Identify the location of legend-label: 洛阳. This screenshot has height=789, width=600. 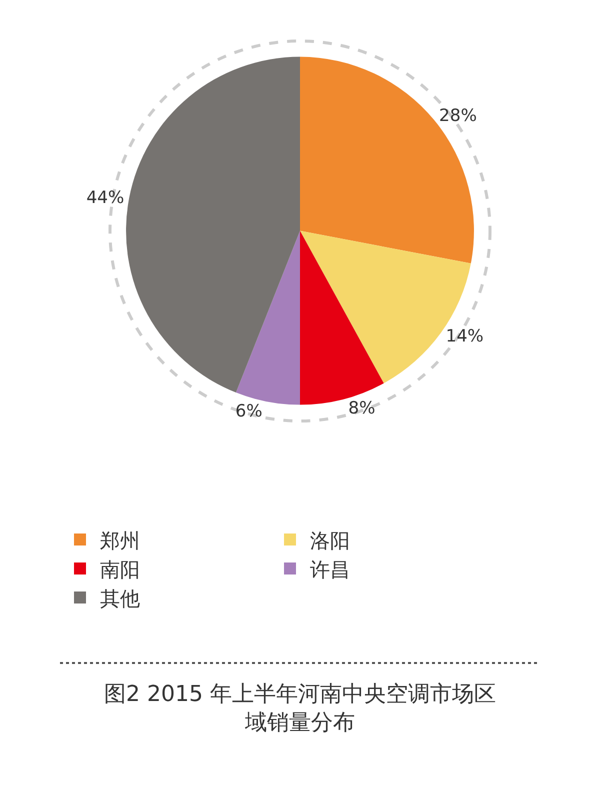
(330, 540).